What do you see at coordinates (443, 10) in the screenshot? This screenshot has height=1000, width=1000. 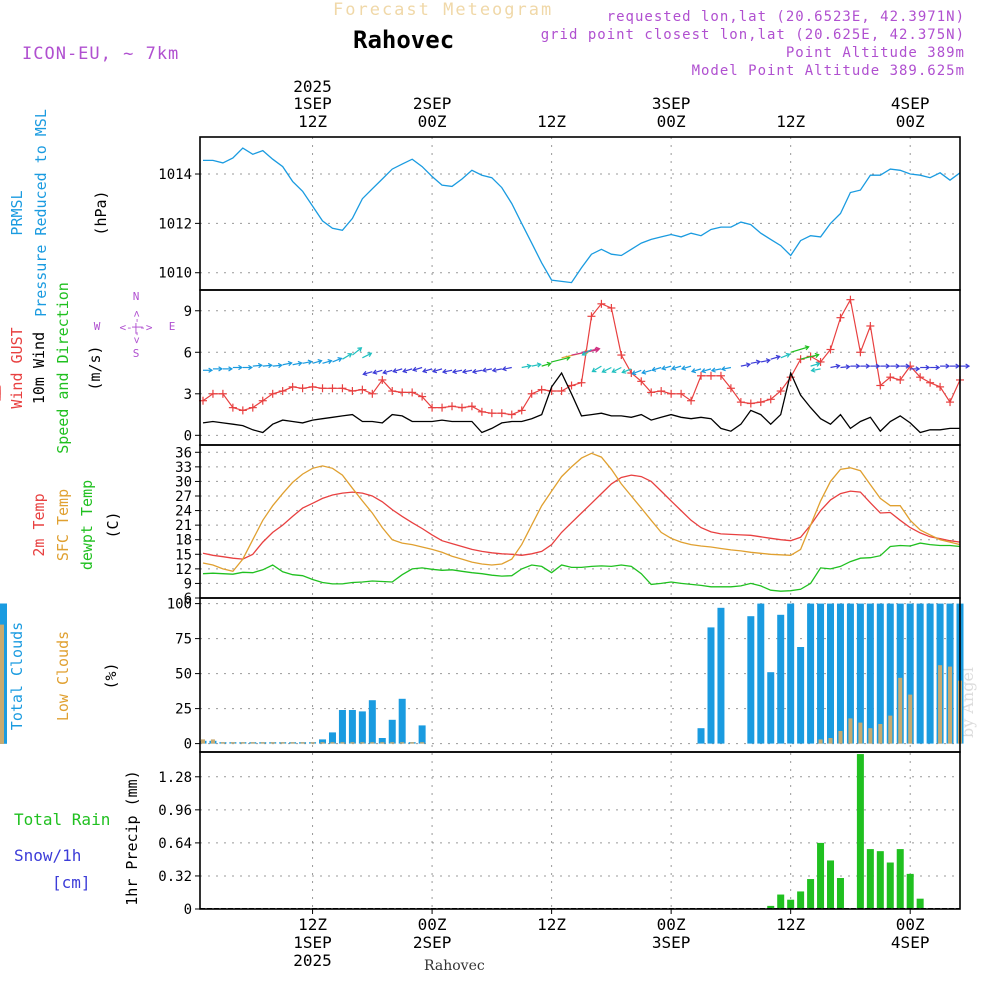 I see `meteogram-title: Forecast Meteogram` at bounding box center [443, 10].